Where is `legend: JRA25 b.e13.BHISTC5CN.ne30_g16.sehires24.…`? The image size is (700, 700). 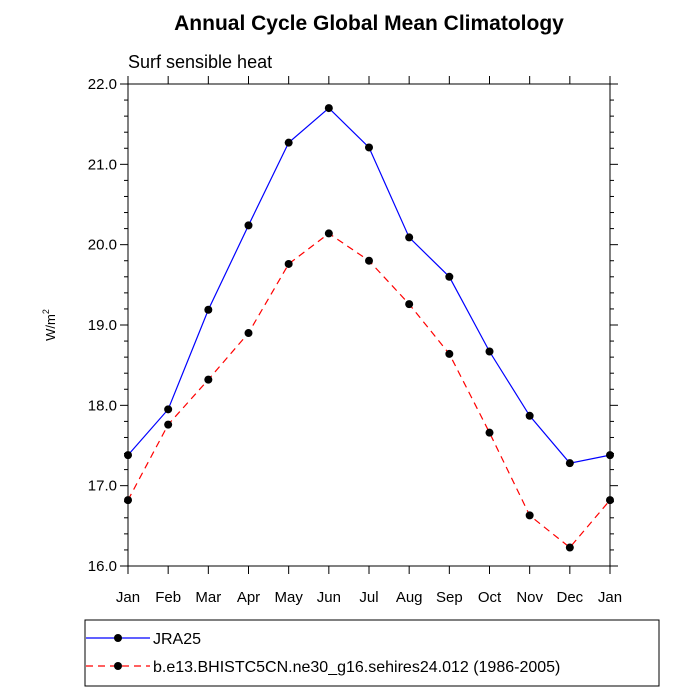
legend: JRA25 b.e13.BHISTC5CN.ne30_g16.sehires24.… is located at coordinates (323, 653).